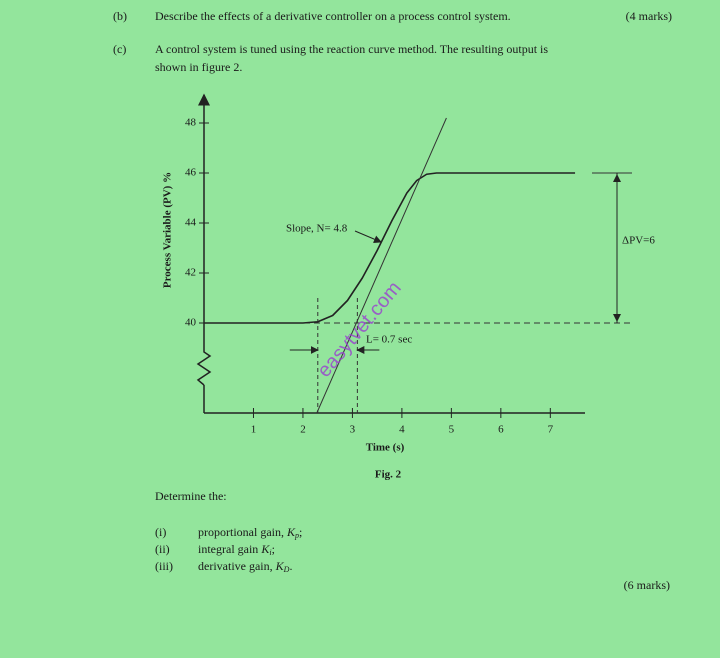 This screenshot has height=658, width=720. Describe the element at coordinates (638, 241) in the screenshot. I see `annotation: ΔPV=6` at that location.